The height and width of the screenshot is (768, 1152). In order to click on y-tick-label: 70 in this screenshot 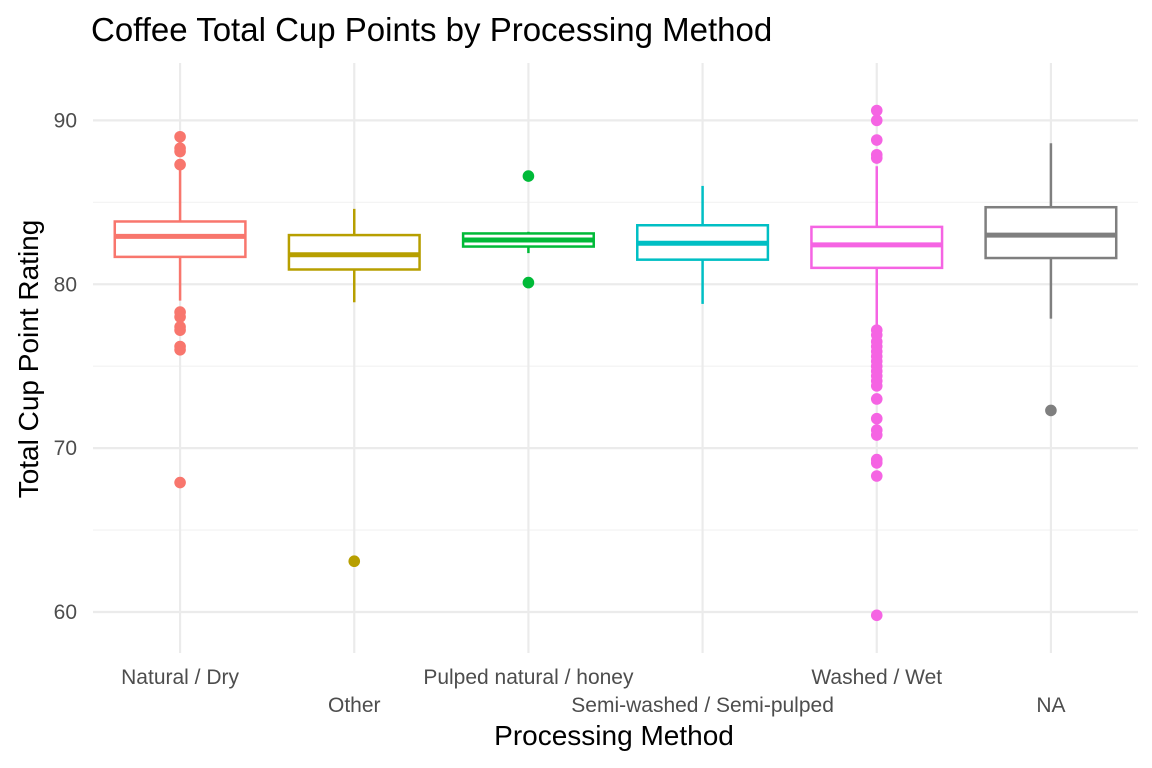, I will do `click(65, 448)`.